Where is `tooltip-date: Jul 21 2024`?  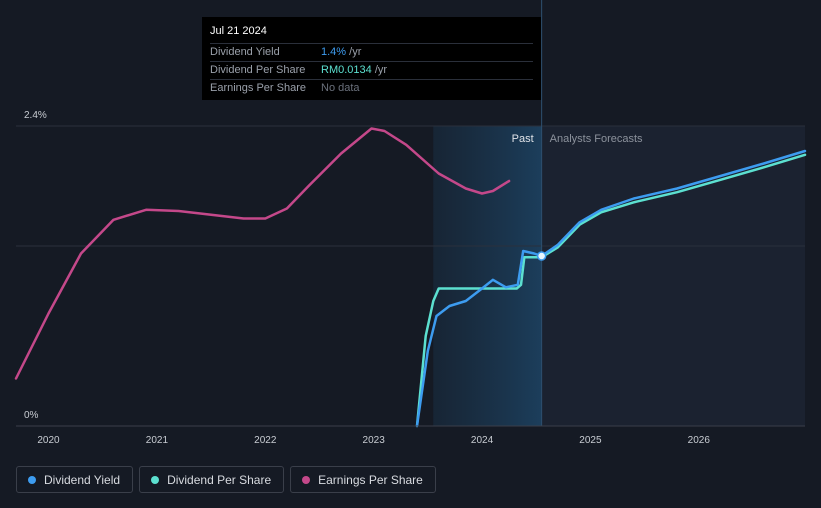
tooltip-date: Jul 21 2024 is located at coordinates (371, 30).